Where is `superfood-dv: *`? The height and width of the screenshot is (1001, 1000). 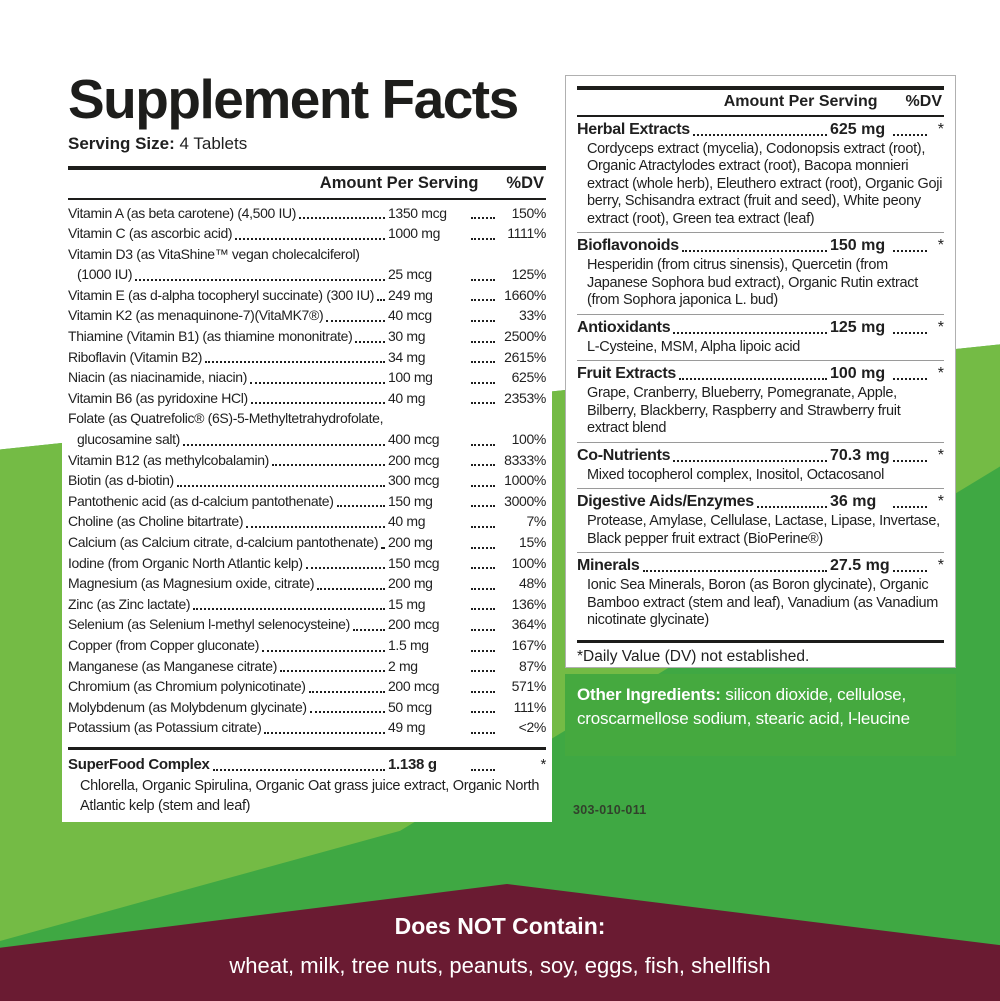 superfood-dv: * is located at coordinates (543, 765).